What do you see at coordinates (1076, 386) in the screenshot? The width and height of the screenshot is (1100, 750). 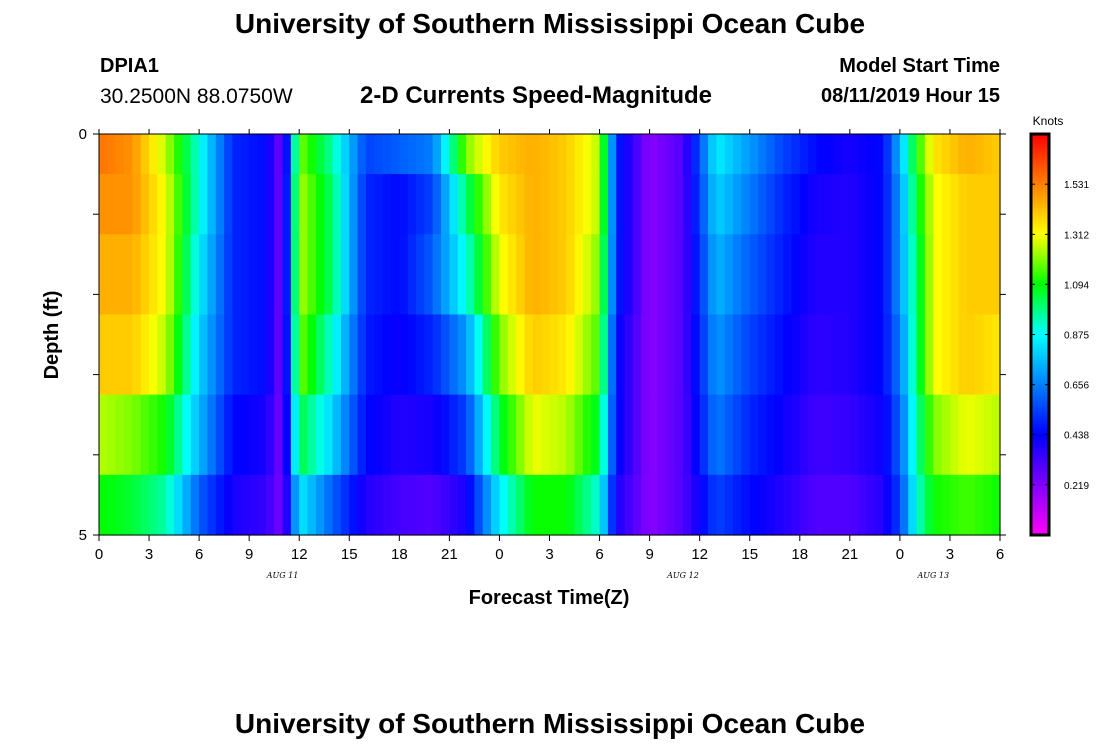 I see `colorbar-tick-label: 0.656` at bounding box center [1076, 386].